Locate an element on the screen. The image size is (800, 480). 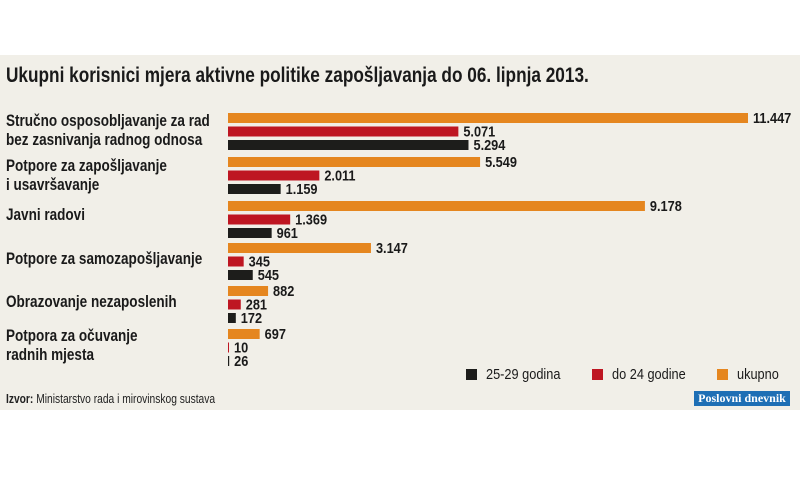
category-label: Potpora za očuvanje radnih mjesta is located at coordinates (72, 345).